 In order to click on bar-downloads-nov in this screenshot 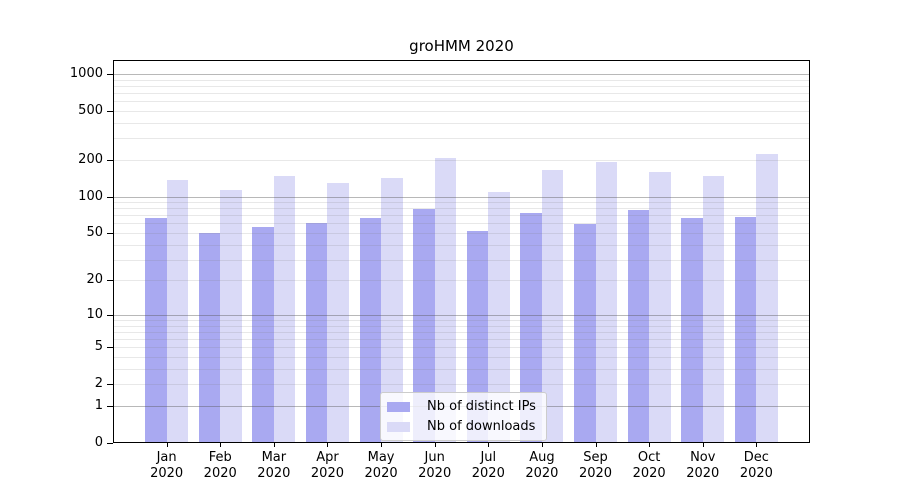, I will do `click(713, 309)`.